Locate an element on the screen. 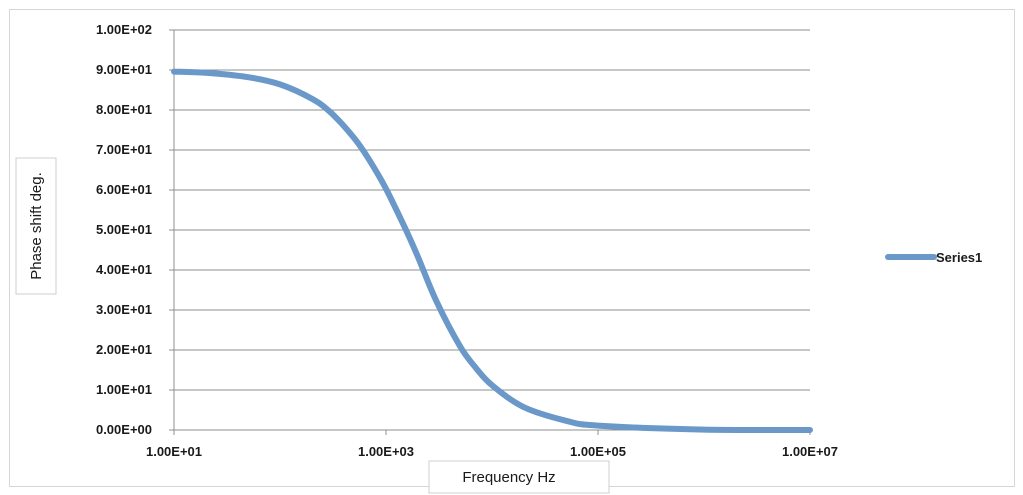 The image size is (1023, 495). legend-label-series1: Series1 is located at coordinates (959, 257).